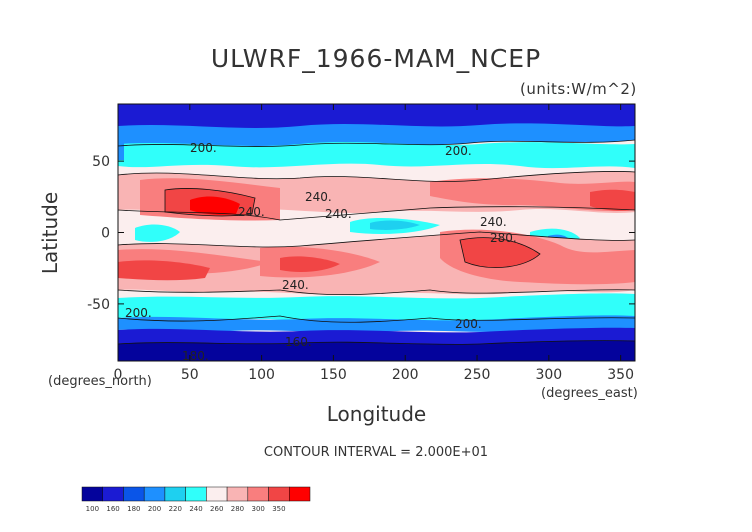 The width and height of the screenshot is (752, 532). Describe the element at coordinates (98, 305) in the screenshot. I see `y-tick-label: -50` at that location.